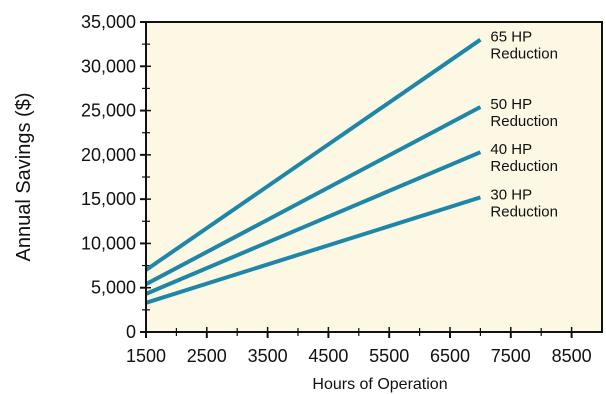 This screenshot has width=606, height=394. I want to click on x-tick-label: 5500, so click(389, 356).